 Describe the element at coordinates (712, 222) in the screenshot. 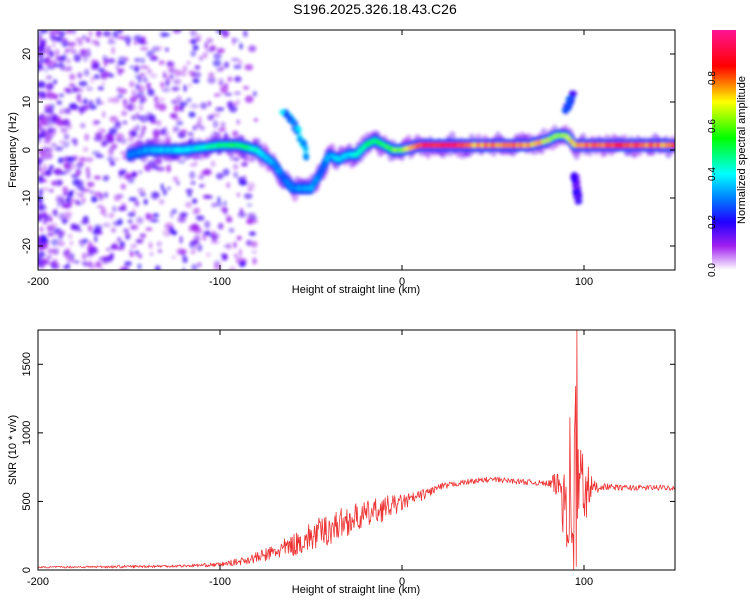

I see `colorbar-tick-label: 0.2` at that location.